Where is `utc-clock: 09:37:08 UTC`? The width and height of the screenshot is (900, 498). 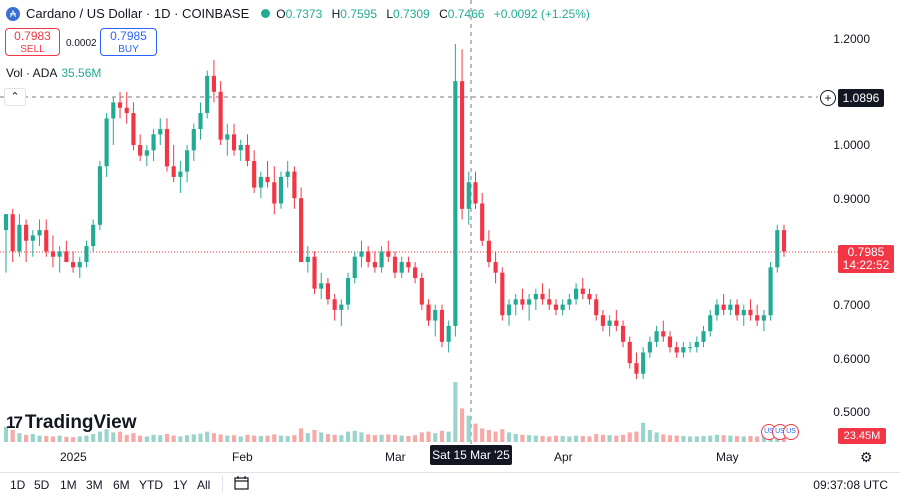 utc-clock: 09:37:08 UTC is located at coordinates (850, 485).